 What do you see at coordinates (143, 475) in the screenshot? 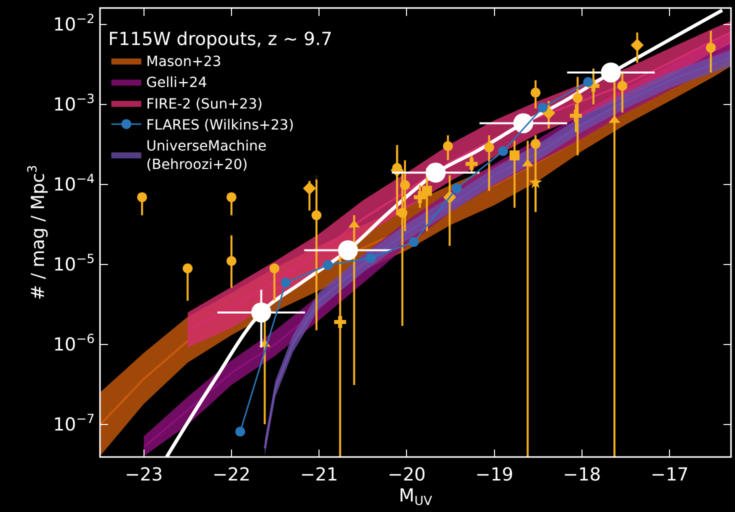
I see `x-tick-label: −23` at bounding box center [143, 475].